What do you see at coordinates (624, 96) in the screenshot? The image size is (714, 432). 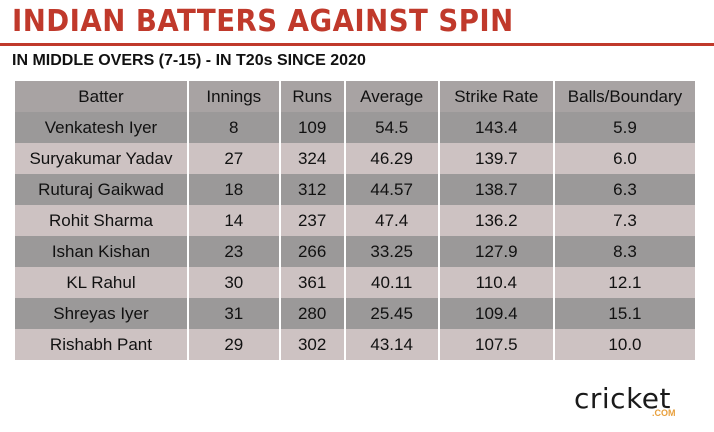 I see `column-header-balls-per-boundary: Balls/Boundary` at bounding box center [624, 96].